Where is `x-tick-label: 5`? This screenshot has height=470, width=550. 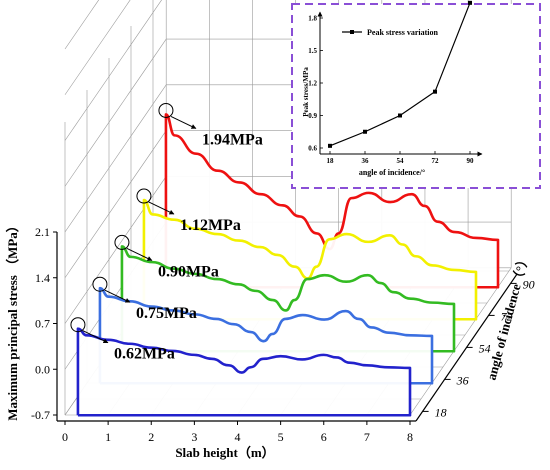
x-tick-label: 5 is located at coordinates (281, 437).